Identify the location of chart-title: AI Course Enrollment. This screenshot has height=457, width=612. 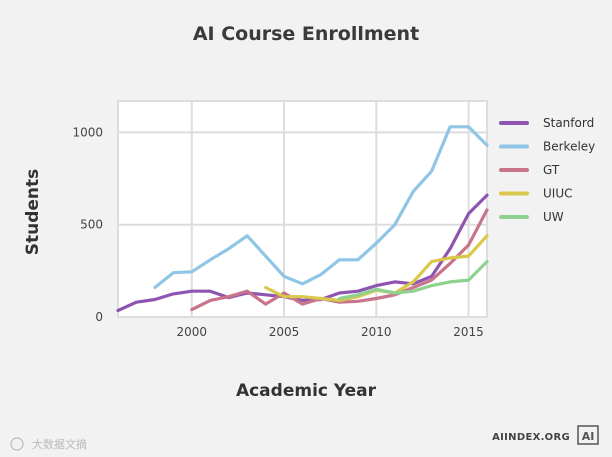
(306, 34).